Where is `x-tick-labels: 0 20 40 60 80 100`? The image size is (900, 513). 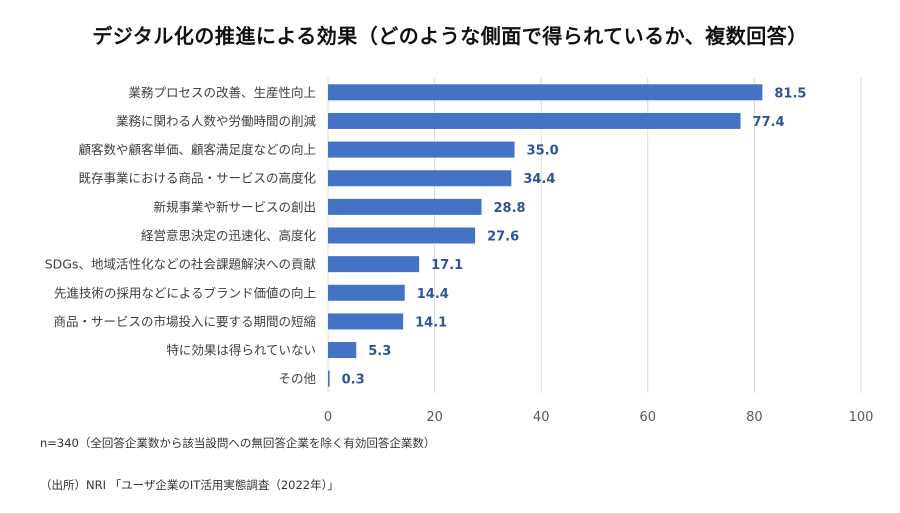
x-tick-labels: 0 20 40 60 80 100 is located at coordinates (599, 417).